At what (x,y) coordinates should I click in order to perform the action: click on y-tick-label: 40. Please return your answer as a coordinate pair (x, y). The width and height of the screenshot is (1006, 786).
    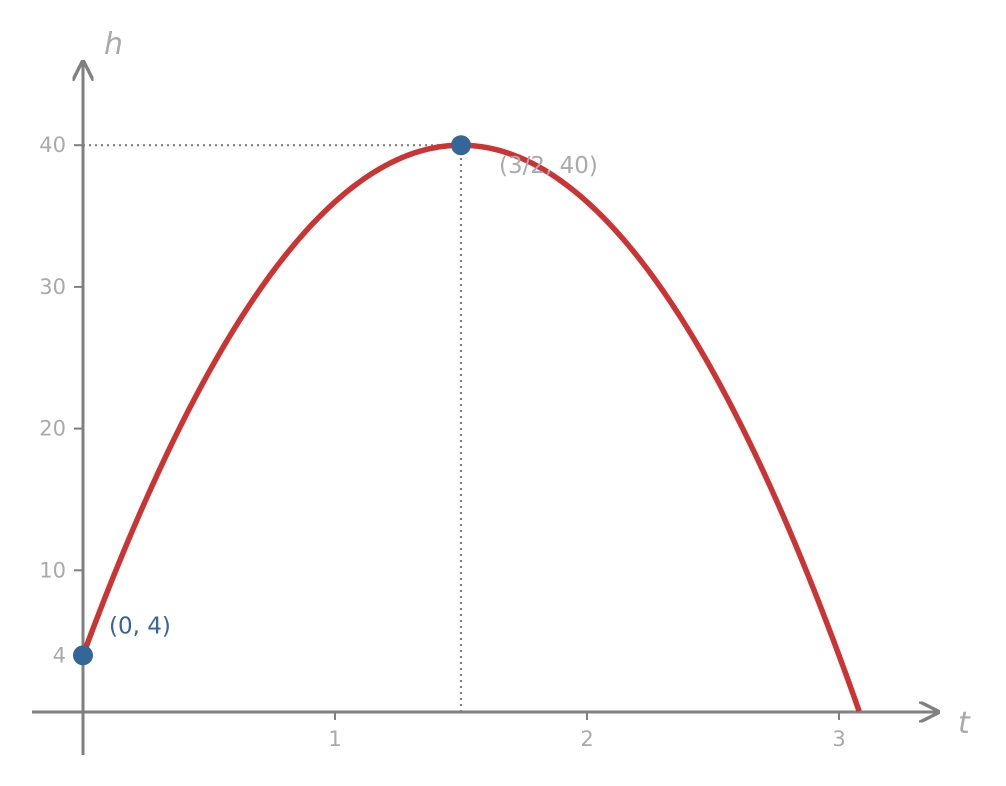
    Looking at the image, I should click on (52, 145).